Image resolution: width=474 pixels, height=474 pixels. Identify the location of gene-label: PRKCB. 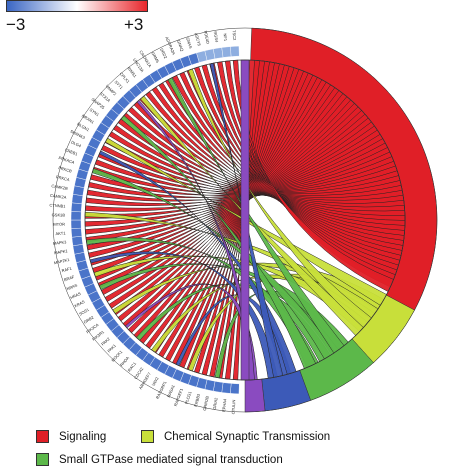
(65, 169).